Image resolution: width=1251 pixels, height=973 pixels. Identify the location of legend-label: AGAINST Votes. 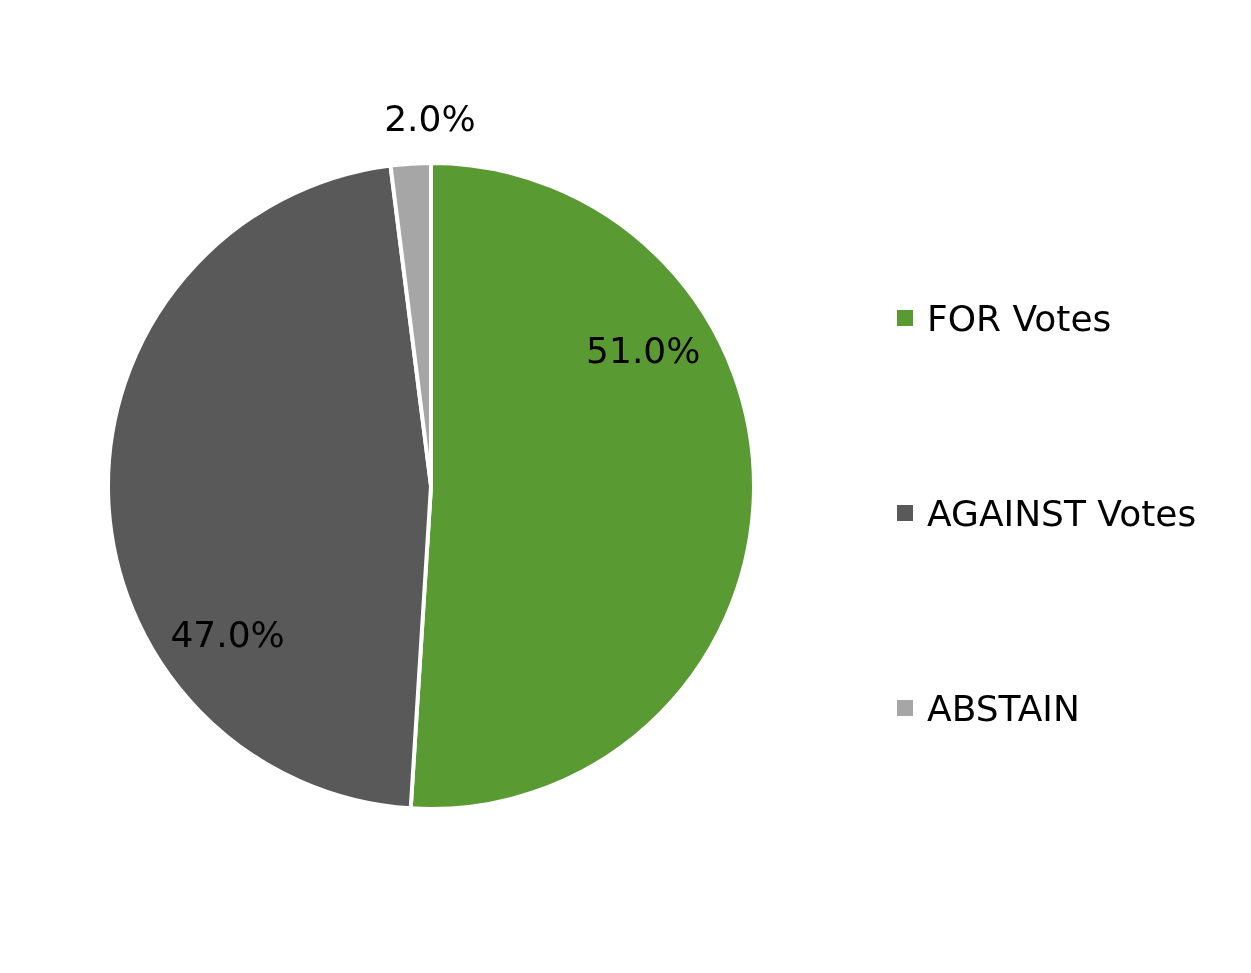
(1062, 513).